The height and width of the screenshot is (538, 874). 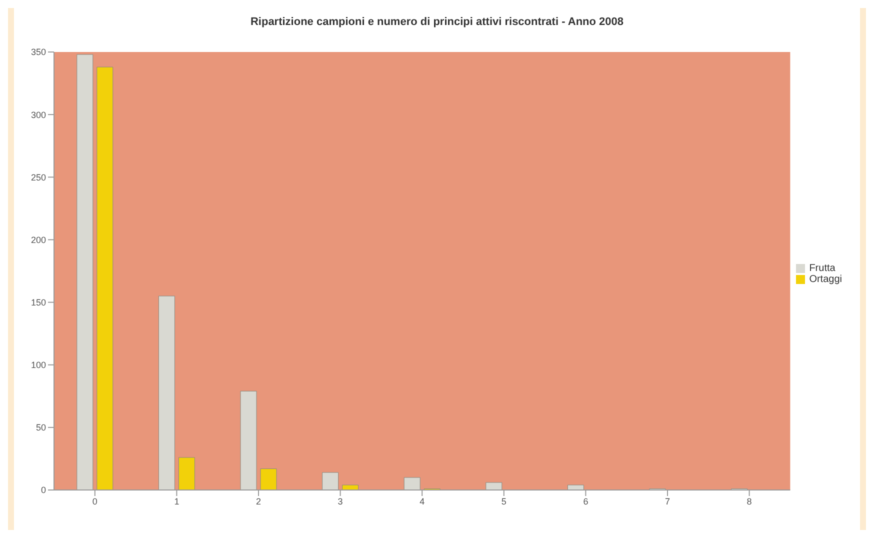 What do you see at coordinates (41, 427) in the screenshot?
I see `y-tick-label: 50` at bounding box center [41, 427].